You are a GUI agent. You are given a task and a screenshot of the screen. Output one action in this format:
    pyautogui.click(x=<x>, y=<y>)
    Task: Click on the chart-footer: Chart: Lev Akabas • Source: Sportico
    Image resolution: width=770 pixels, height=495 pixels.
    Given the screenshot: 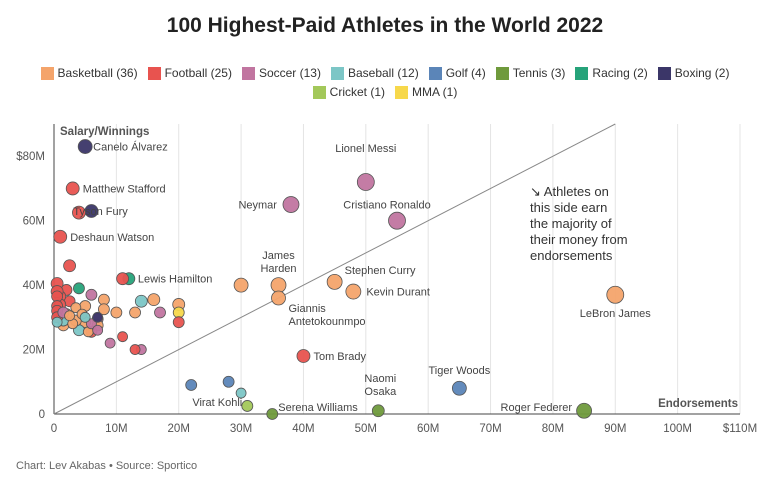 What is the action you would take?
    pyautogui.click(x=107, y=466)
    